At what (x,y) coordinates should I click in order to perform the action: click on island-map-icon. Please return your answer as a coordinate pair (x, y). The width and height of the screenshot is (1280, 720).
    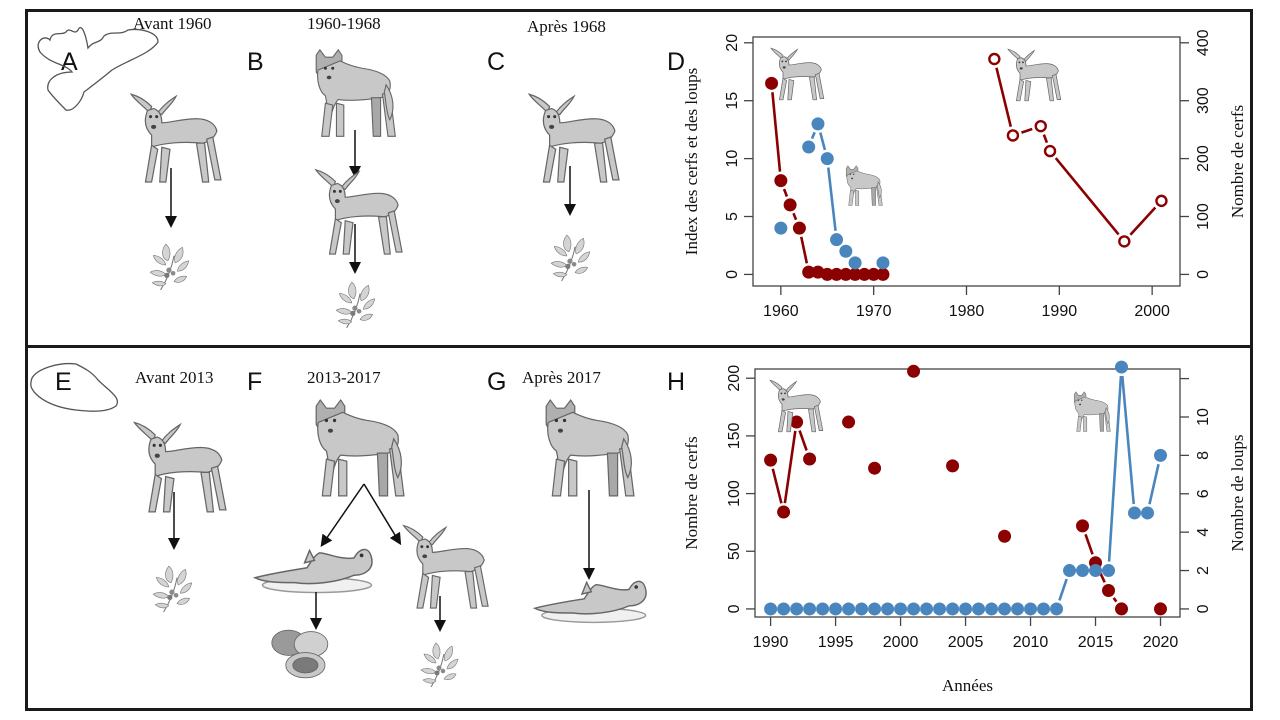
    Looking at the image, I should click on (74, 387).